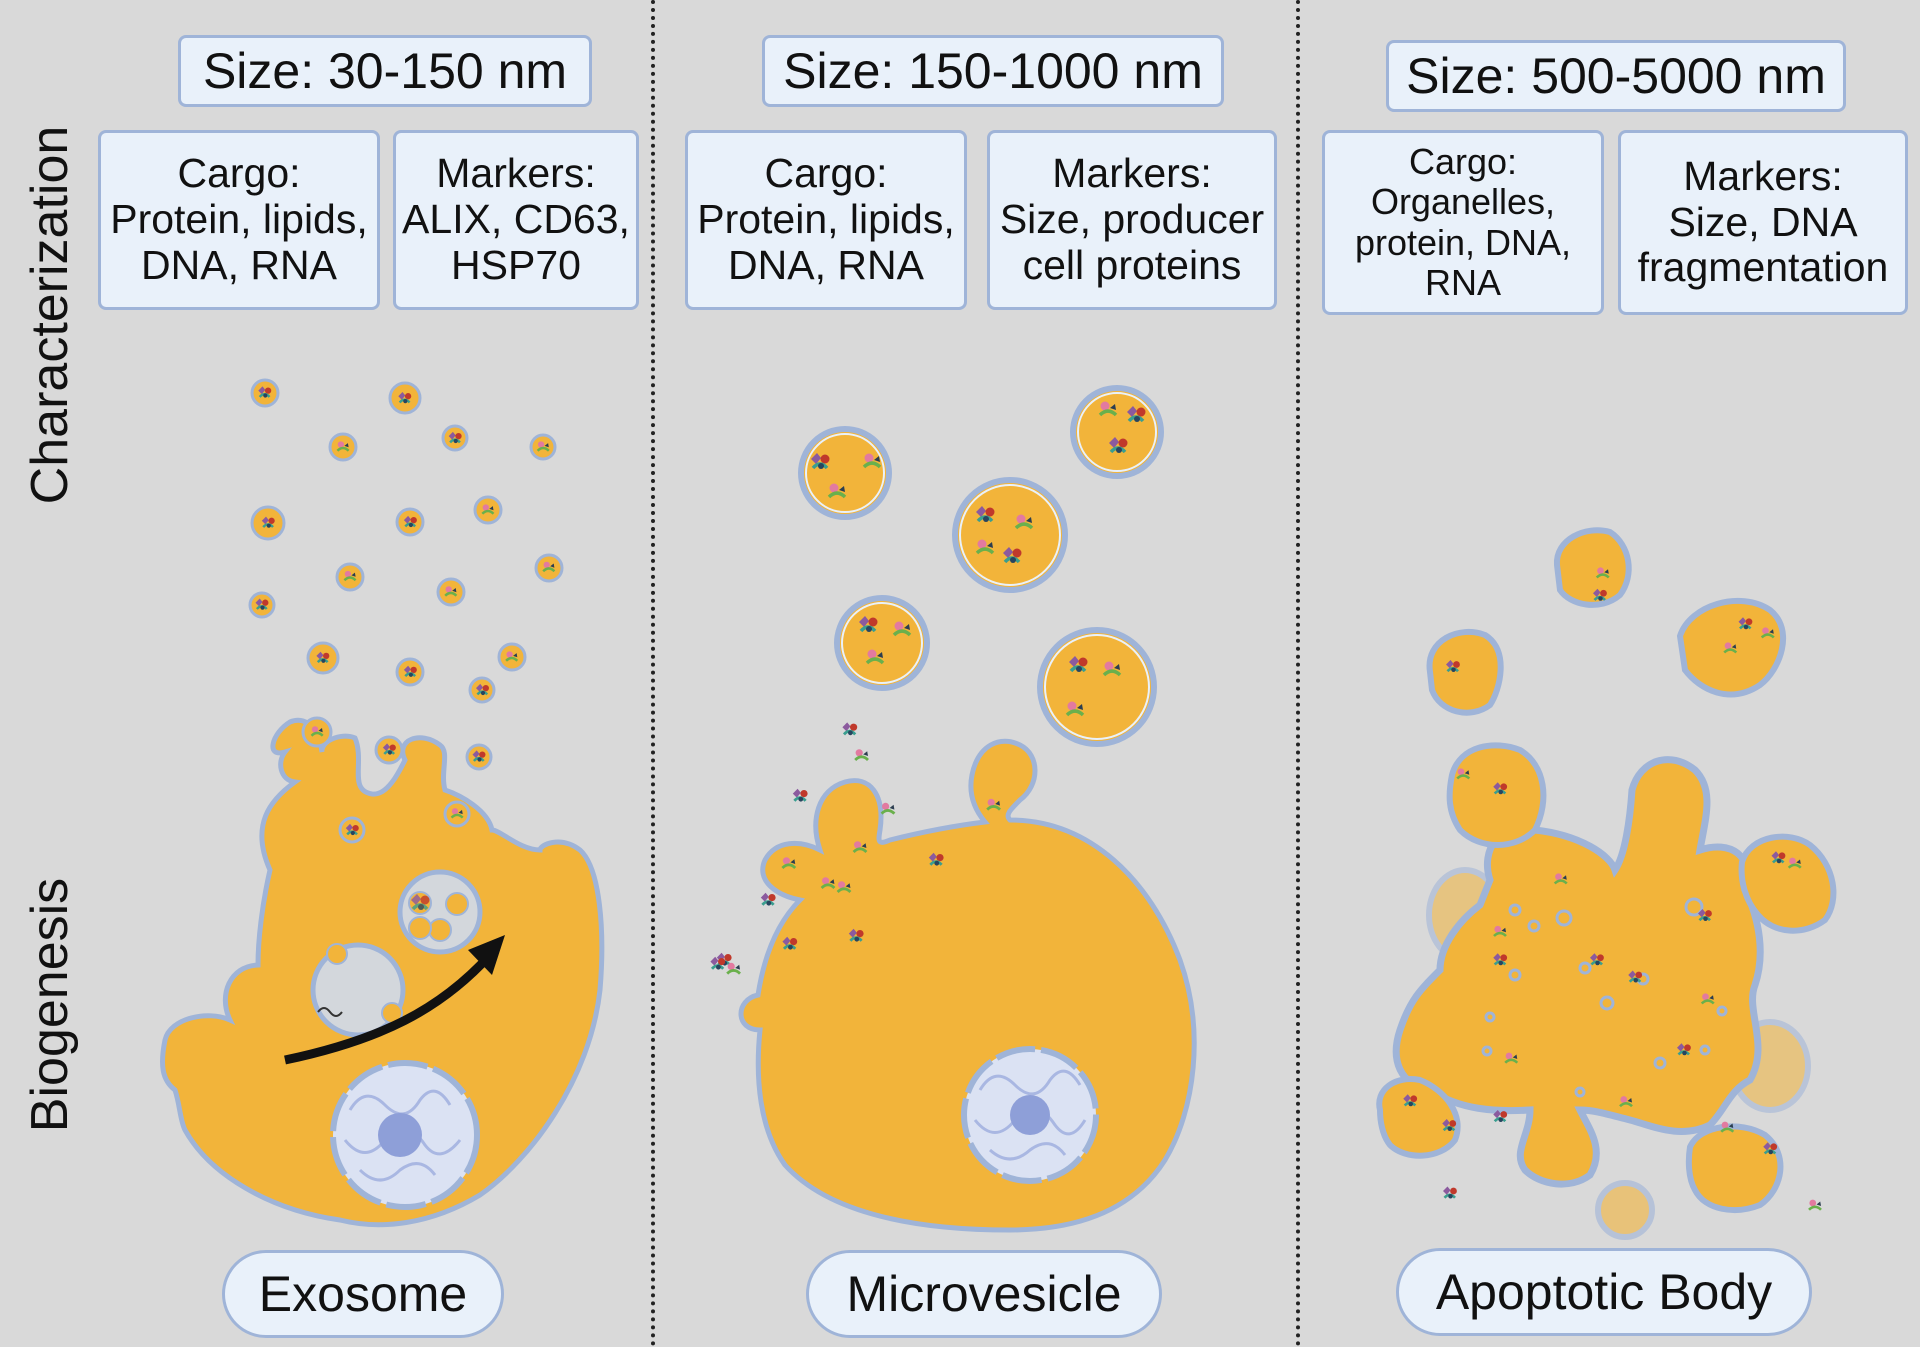 This screenshot has width=1920, height=1347. I want to click on apoptotic-size-box: Size: 500-5000 nm, so click(1616, 76).